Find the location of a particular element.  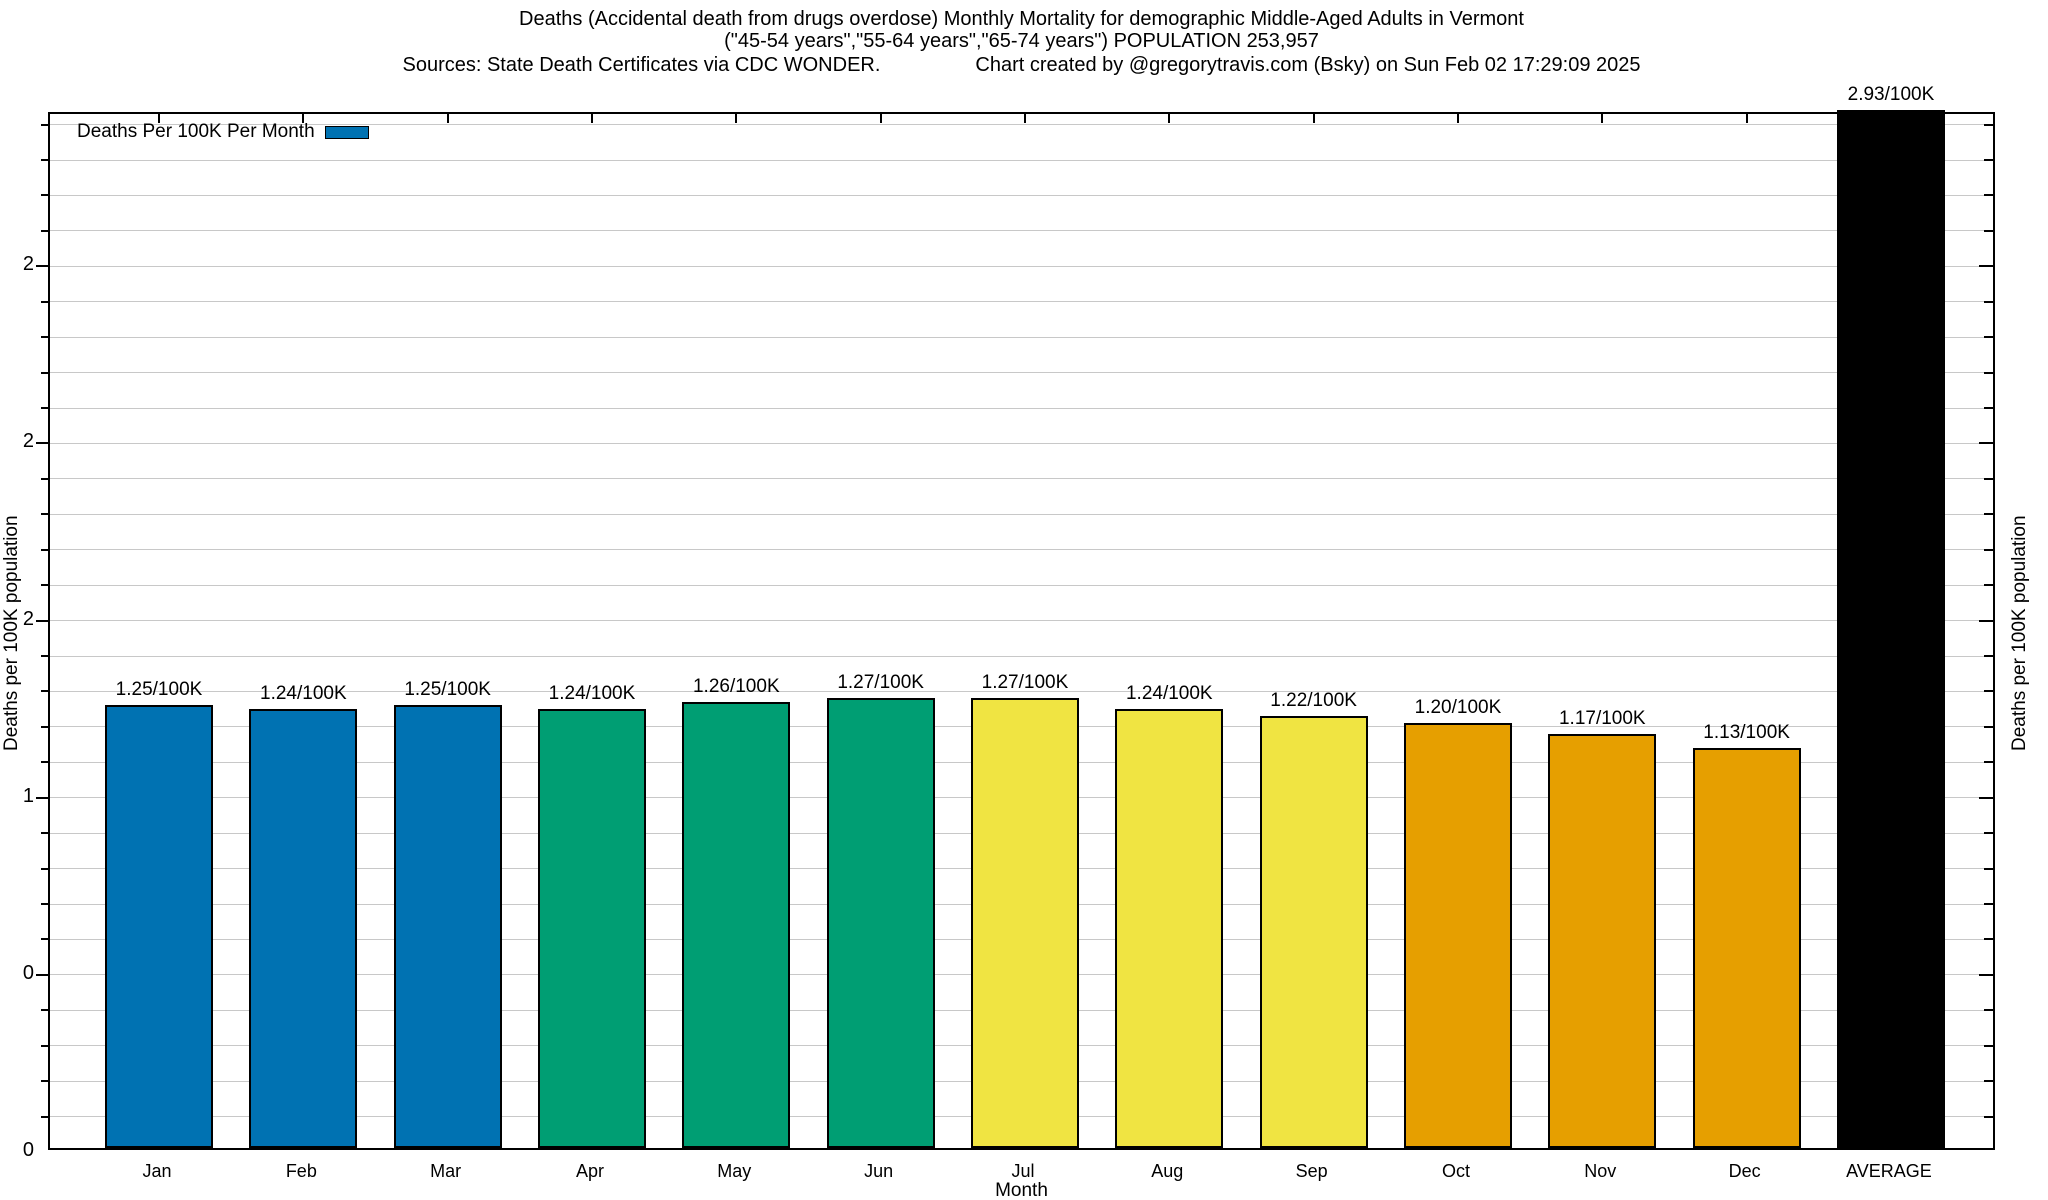

bar-aug is located at coordinates (1169, 928).